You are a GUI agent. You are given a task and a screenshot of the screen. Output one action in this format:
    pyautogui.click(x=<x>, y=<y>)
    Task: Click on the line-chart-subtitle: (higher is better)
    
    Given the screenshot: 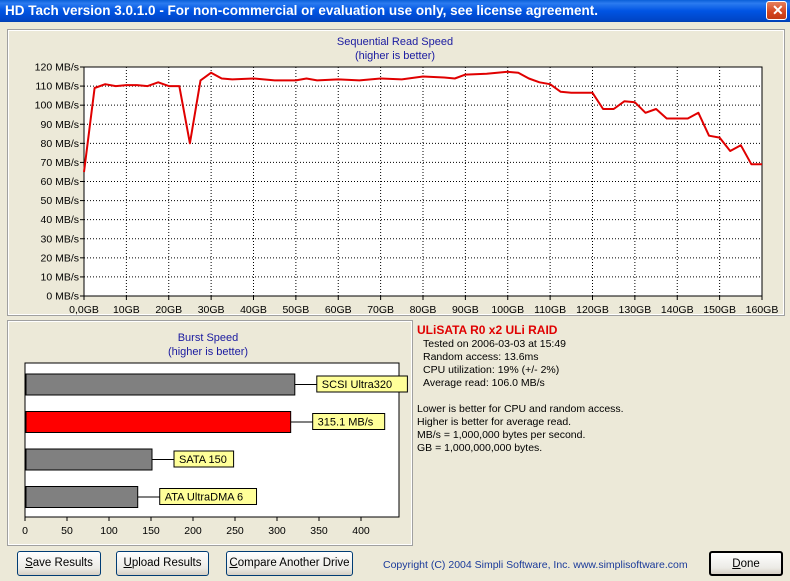 What is the action you would take?
    pyautogui.click(x=395, y=56)
    